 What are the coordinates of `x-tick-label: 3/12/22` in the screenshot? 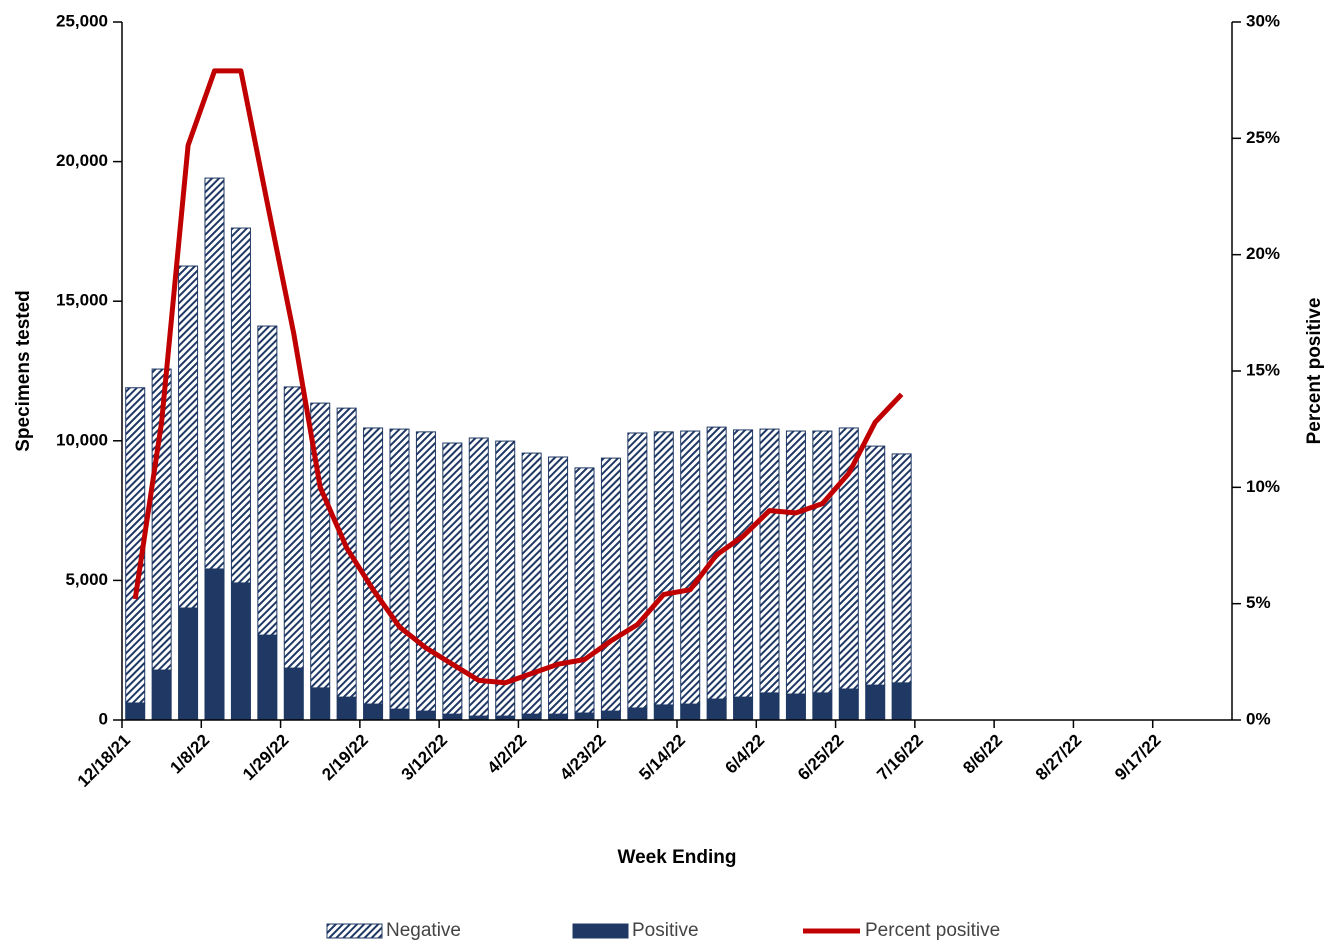 It's located at (425, 758).